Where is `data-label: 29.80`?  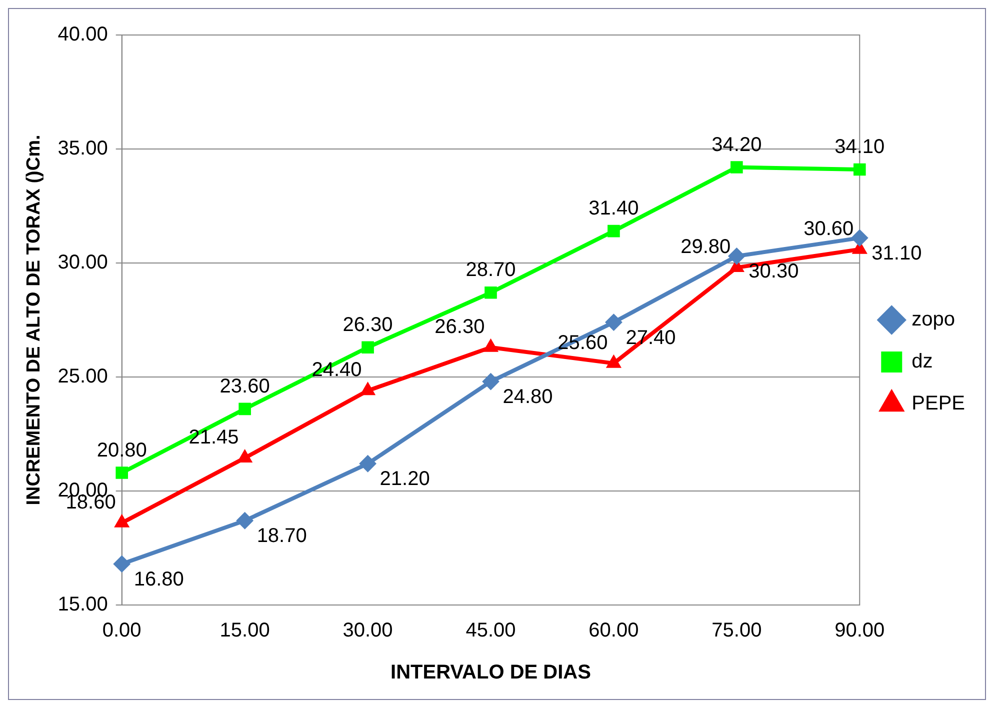 data-label: 29.80 is located at coordinates (705, 247).